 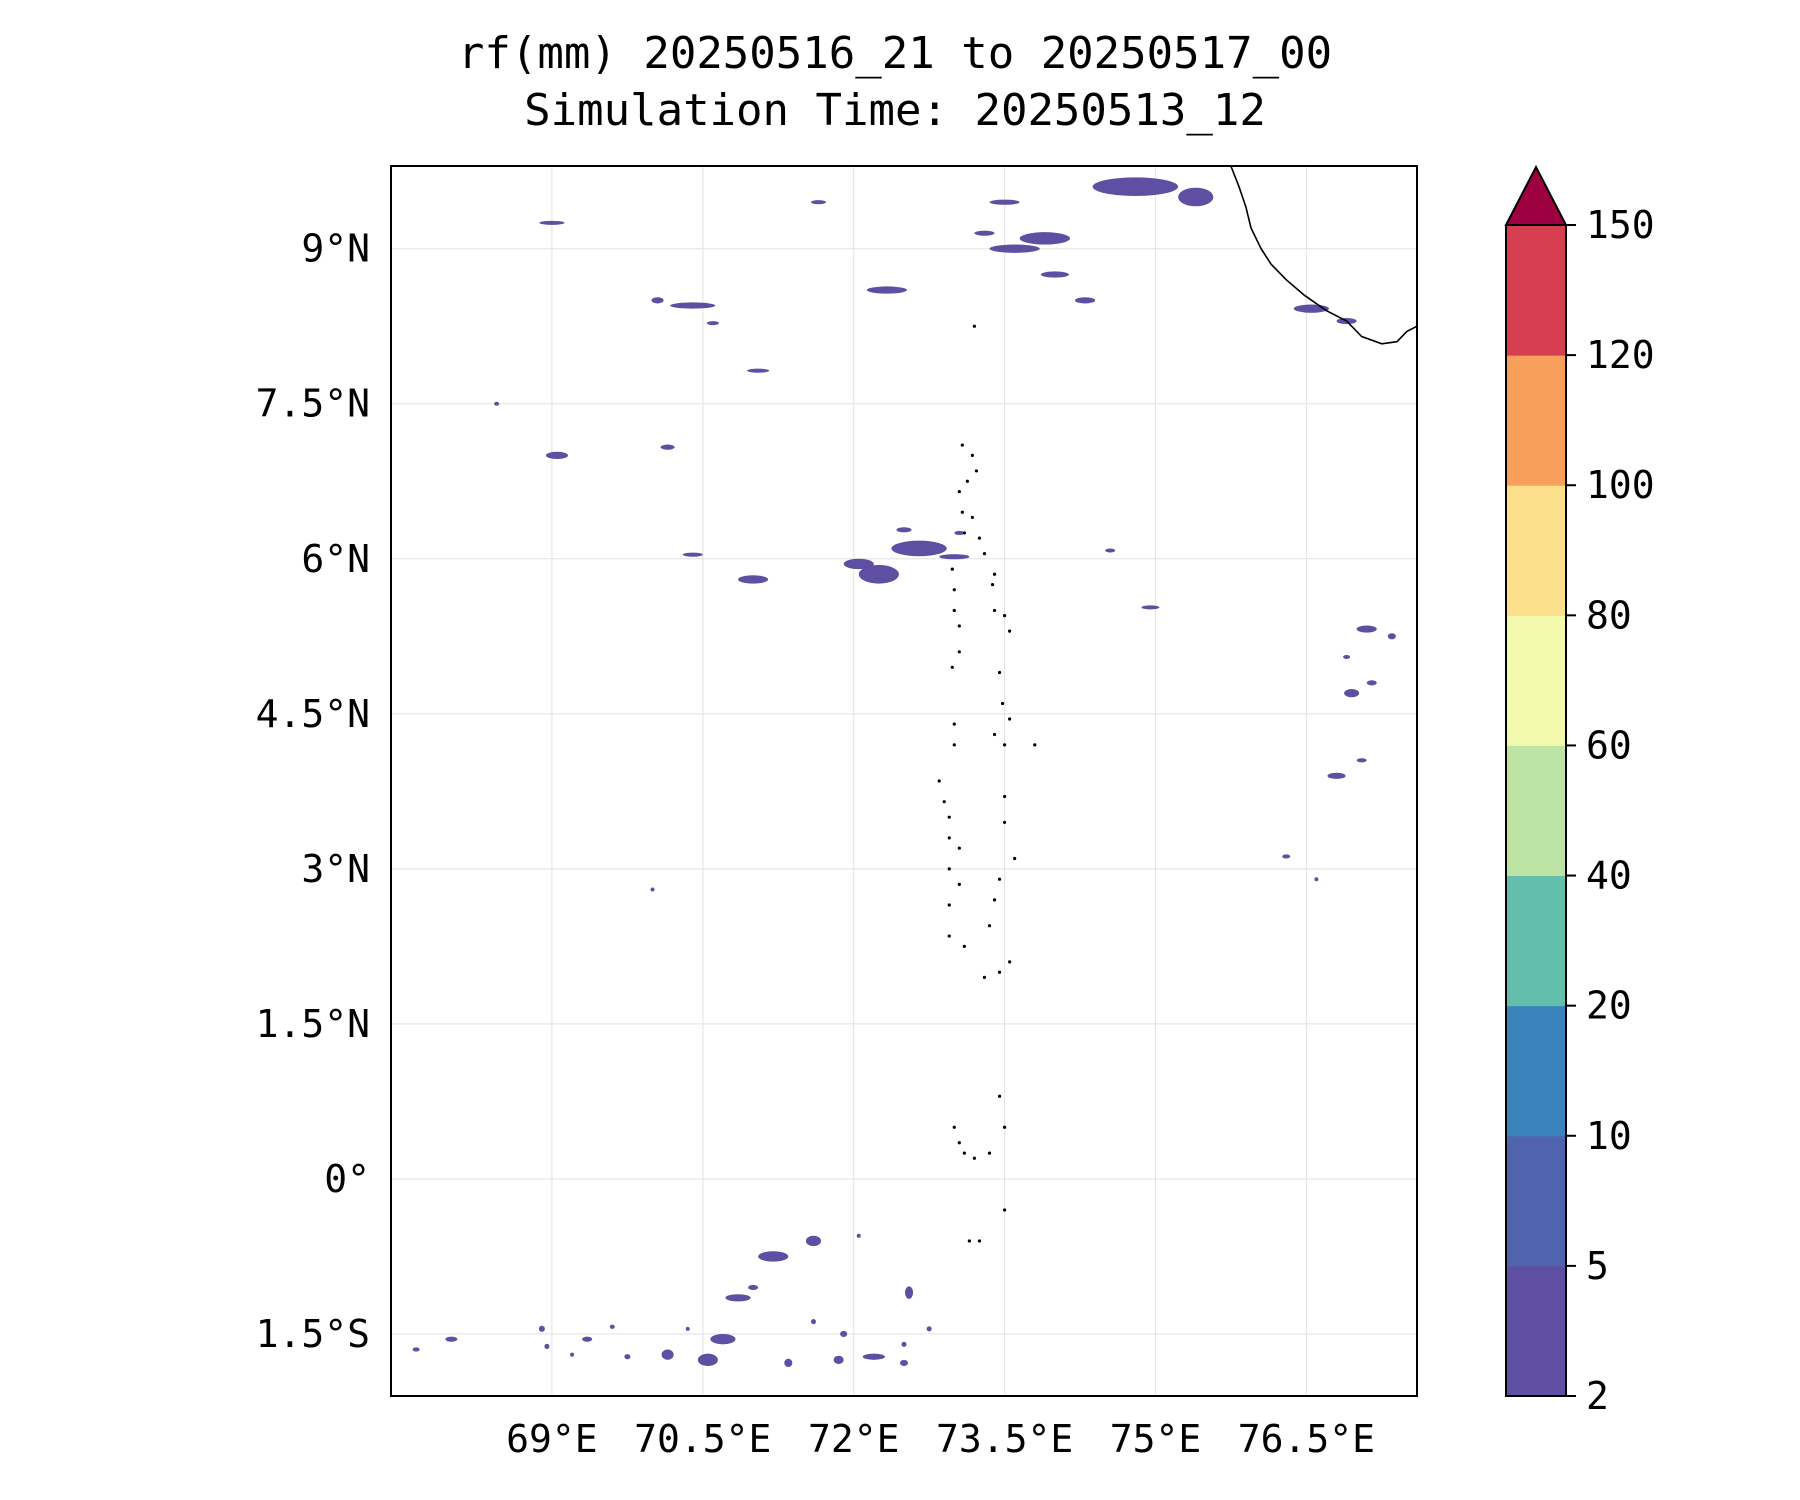 I want to click on colorbar-tick-label: 20, so click(x=1609, y=1006).